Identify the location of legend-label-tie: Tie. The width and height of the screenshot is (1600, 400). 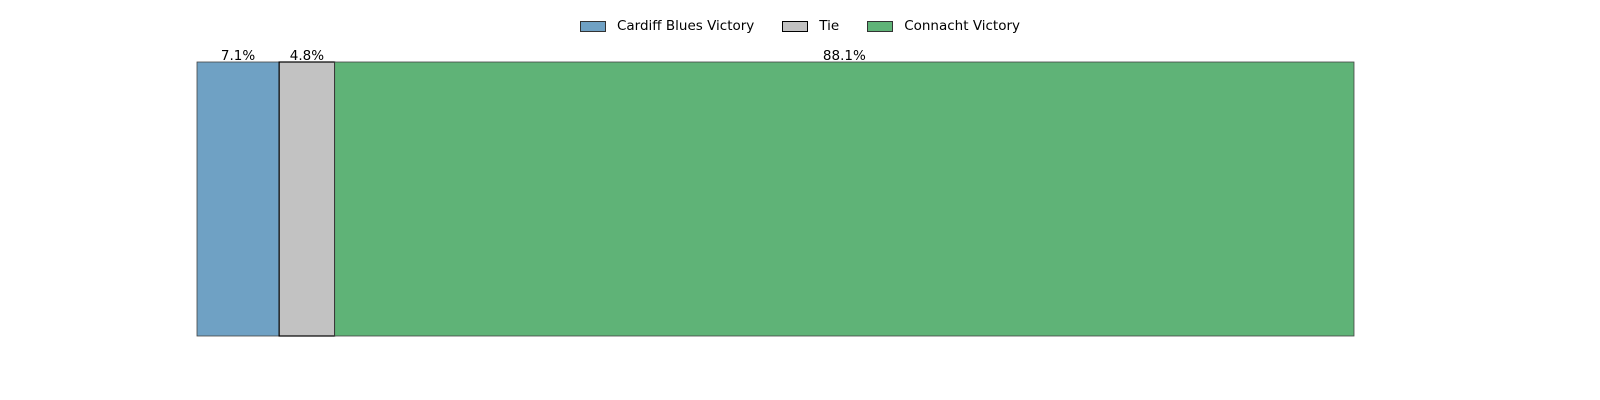
(829, 26).